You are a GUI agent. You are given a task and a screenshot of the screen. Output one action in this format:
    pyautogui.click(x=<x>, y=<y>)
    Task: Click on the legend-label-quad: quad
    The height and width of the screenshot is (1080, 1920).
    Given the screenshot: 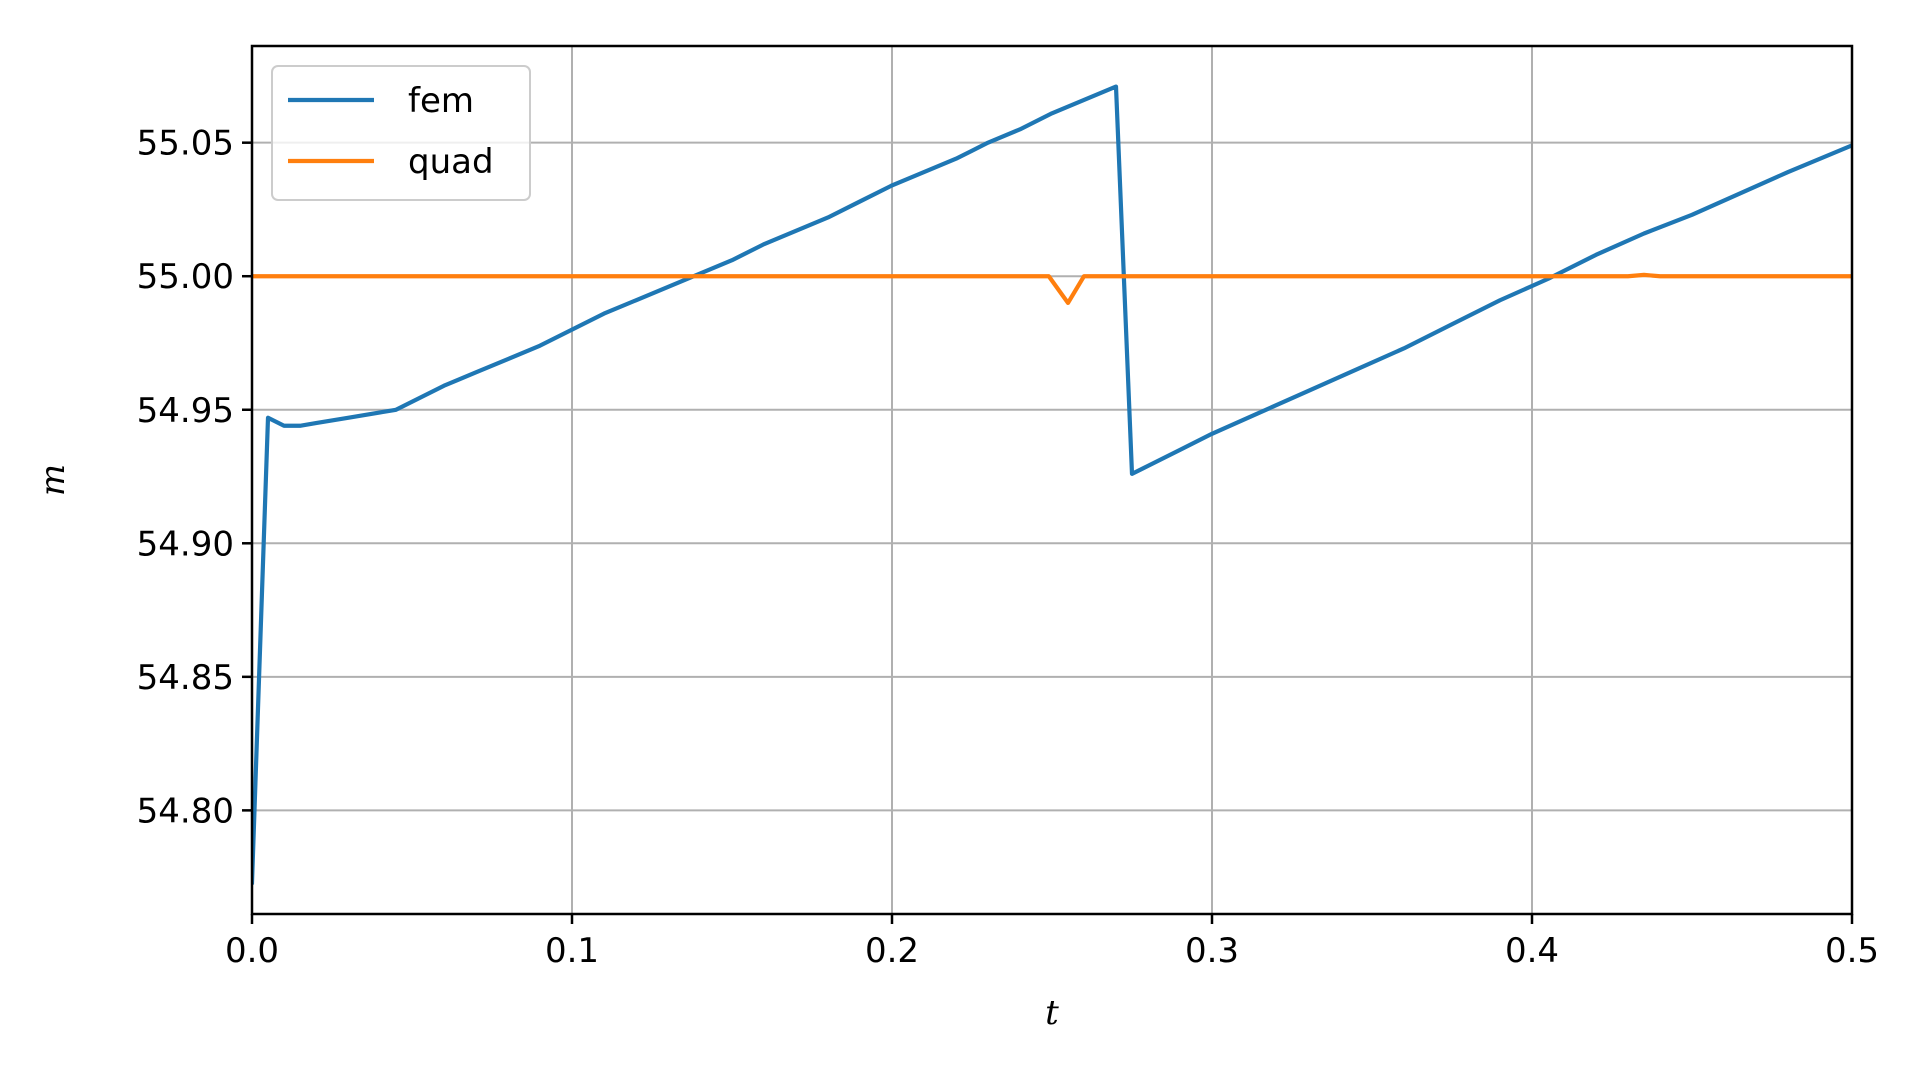 What is the action you would take?
    pyautogui.click(x=451, y=162)
    